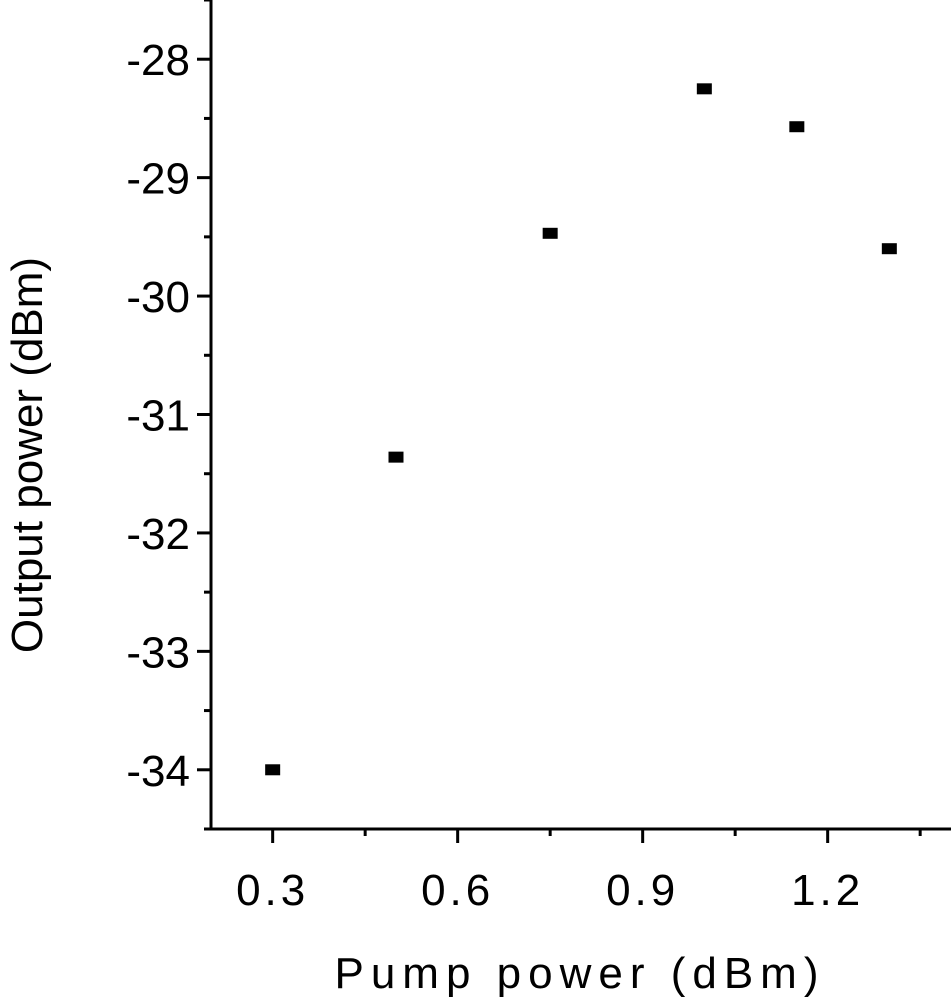 The height and width of the screenshot is (1000, 951). What do you see at coordinates (27, 455) in the screenshot?
I see `y-axis-title: Output power (dBm)` at bounding box center [27, 455].